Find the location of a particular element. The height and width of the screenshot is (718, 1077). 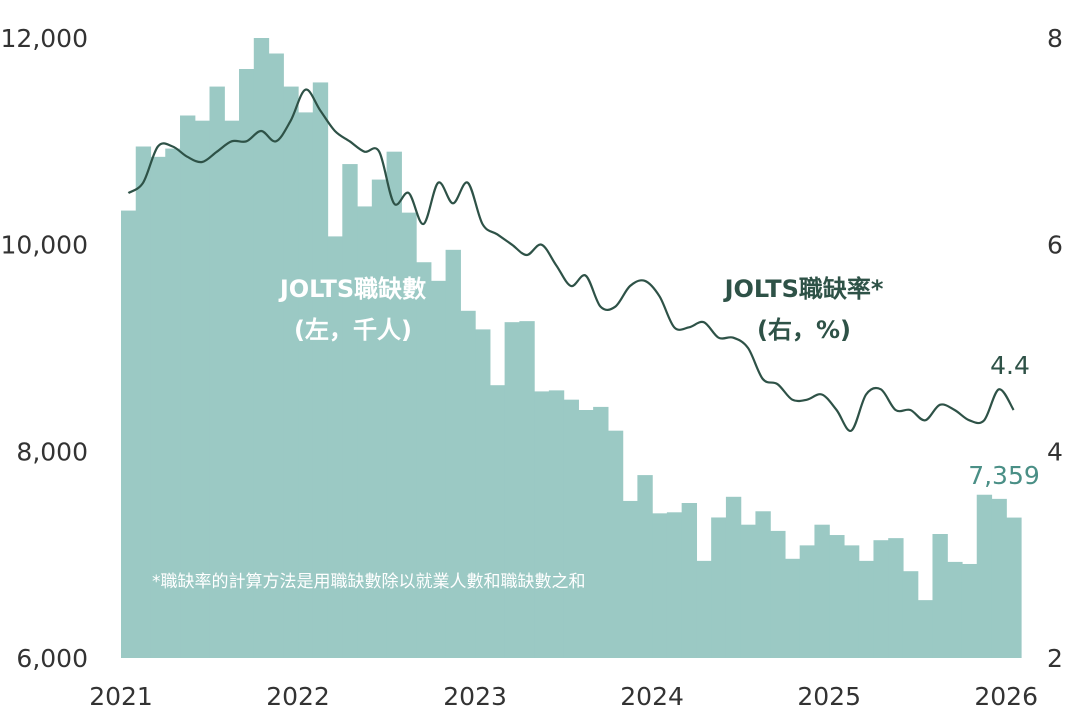

left-tick-label: 10,000 is located at coordinates (44, 245).